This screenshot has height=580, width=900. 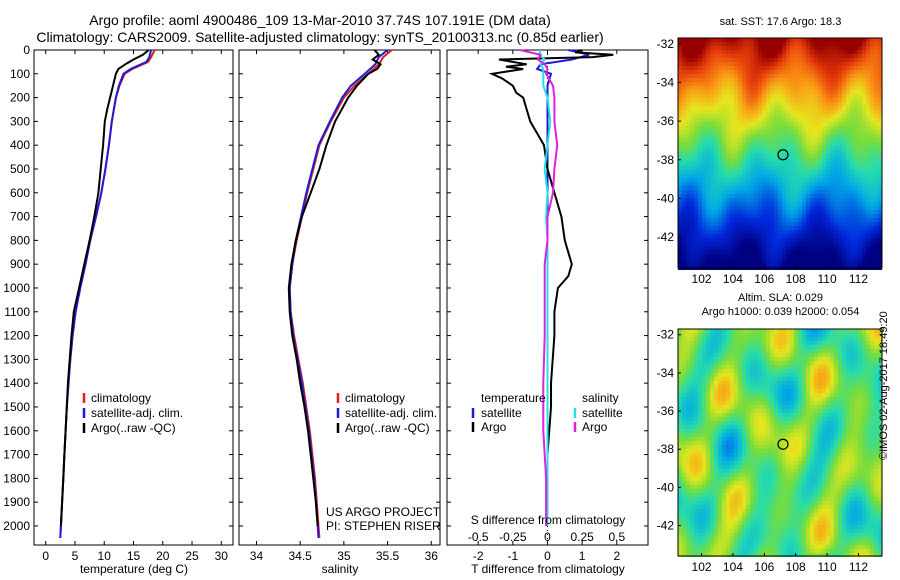 What do you see at coordinates (20, 121) in the screenshot?
I see `depth-tick-label: 300` at bounding box center [20, 121].